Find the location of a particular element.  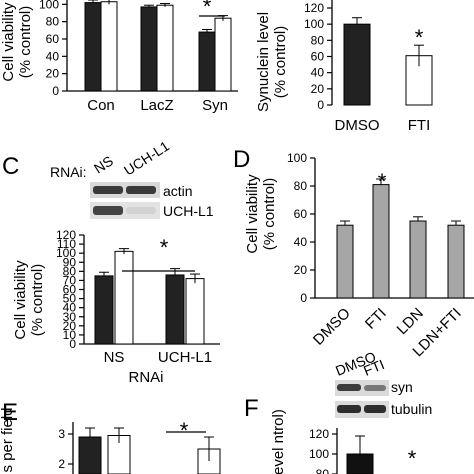

y-axis-title: s per field is located at coordinates (8, 439).